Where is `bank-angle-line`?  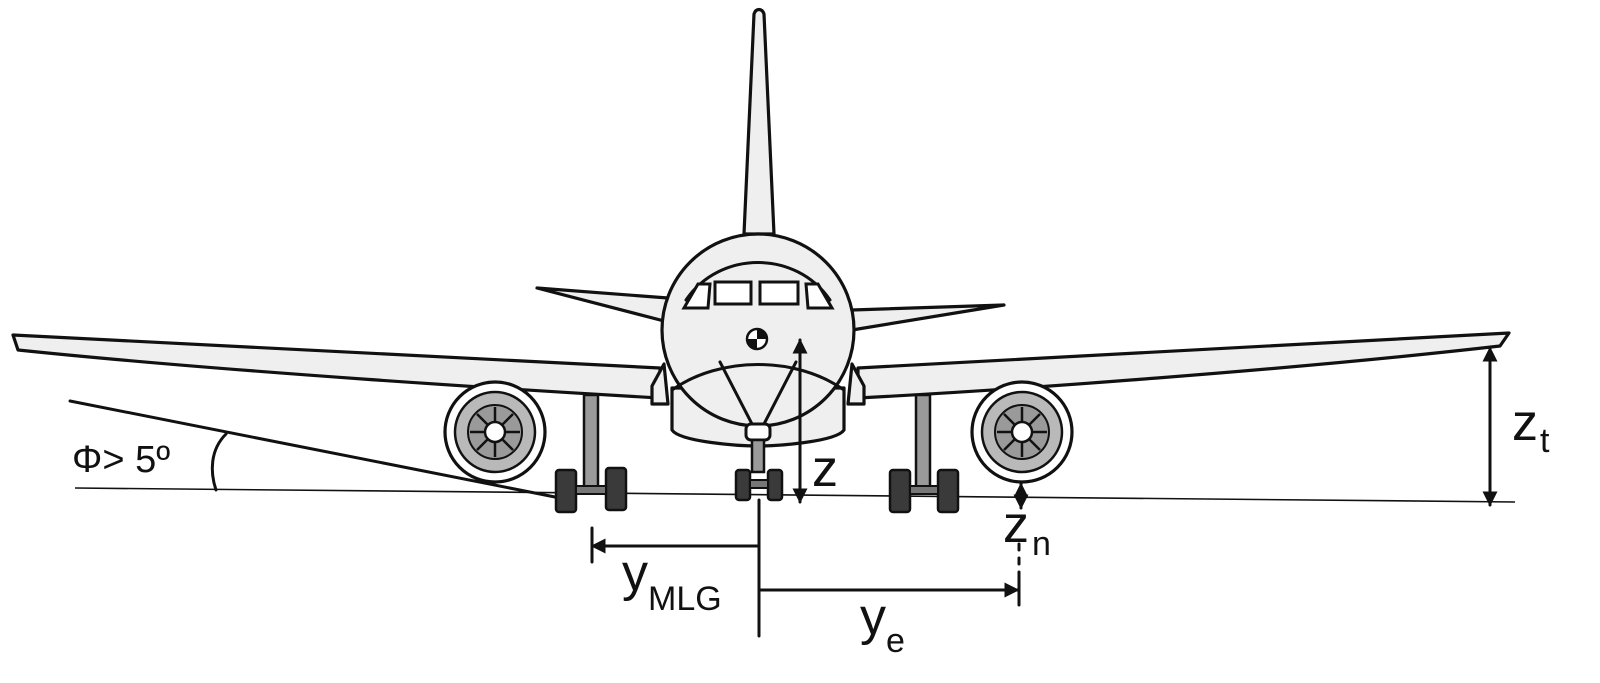
bank-angle-line is located at coordinates (312, 449).